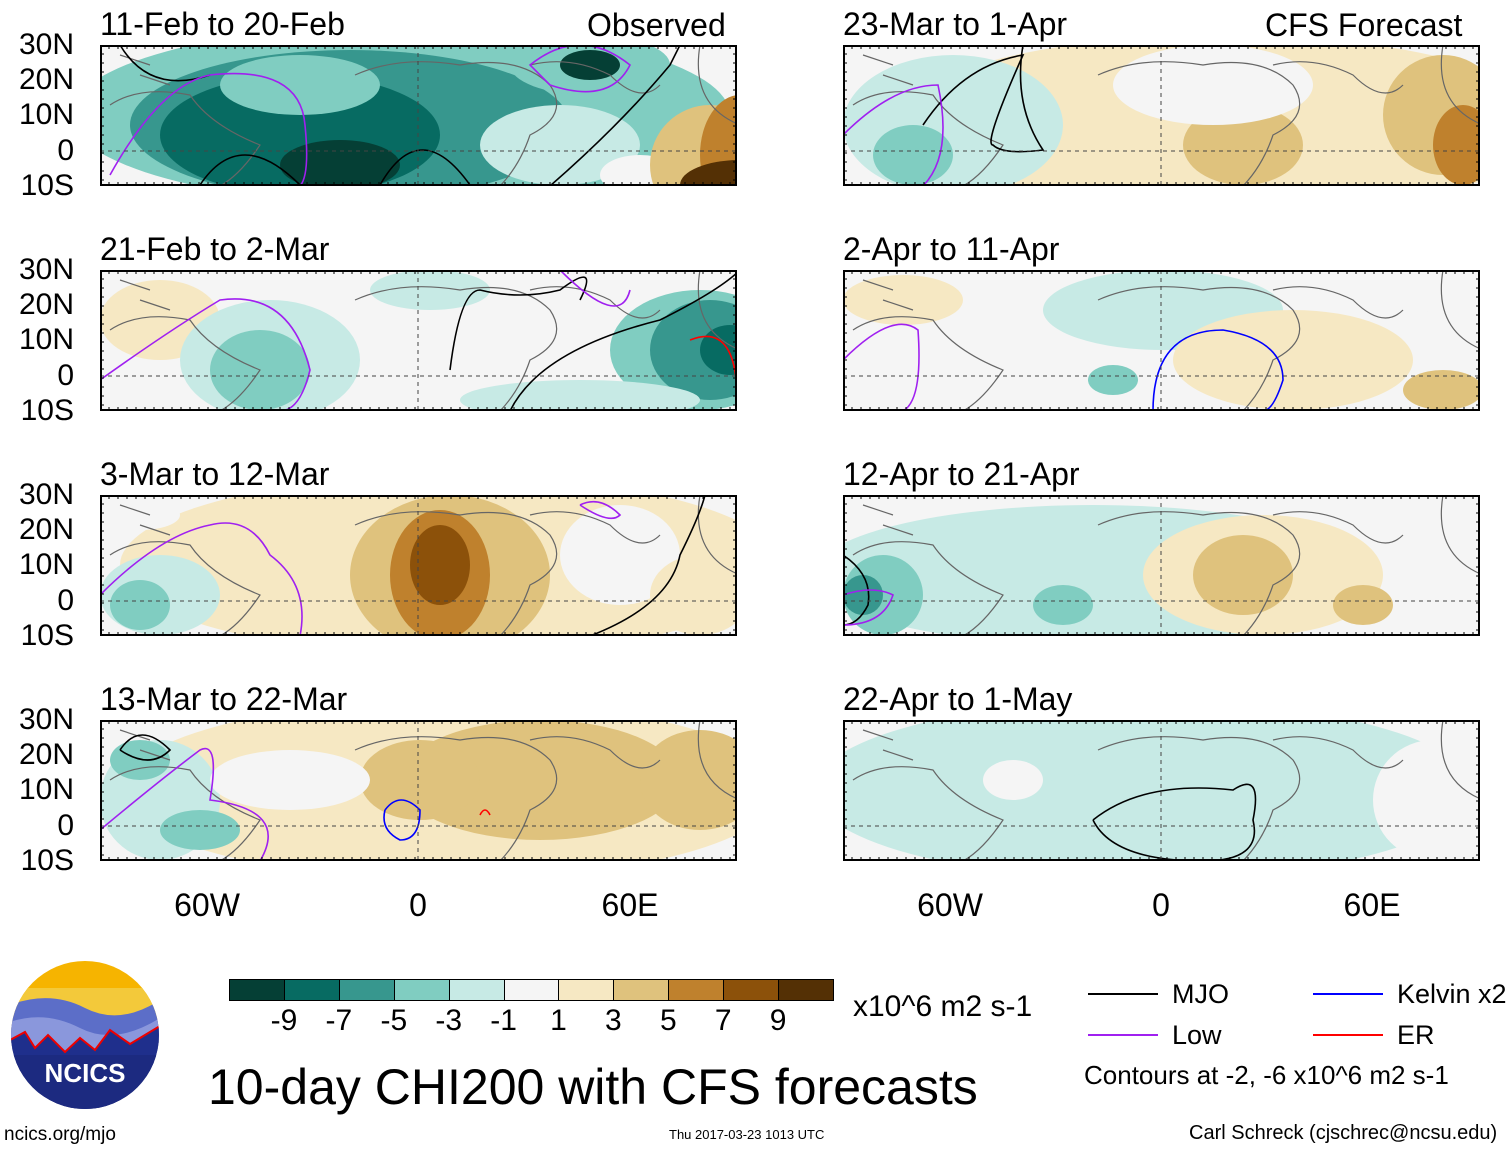 This screenshot has height=1149, width=1510. Describe the element at coordinates (1200, 994) in the screenshot. I see `legend-label: MJO` at that location.